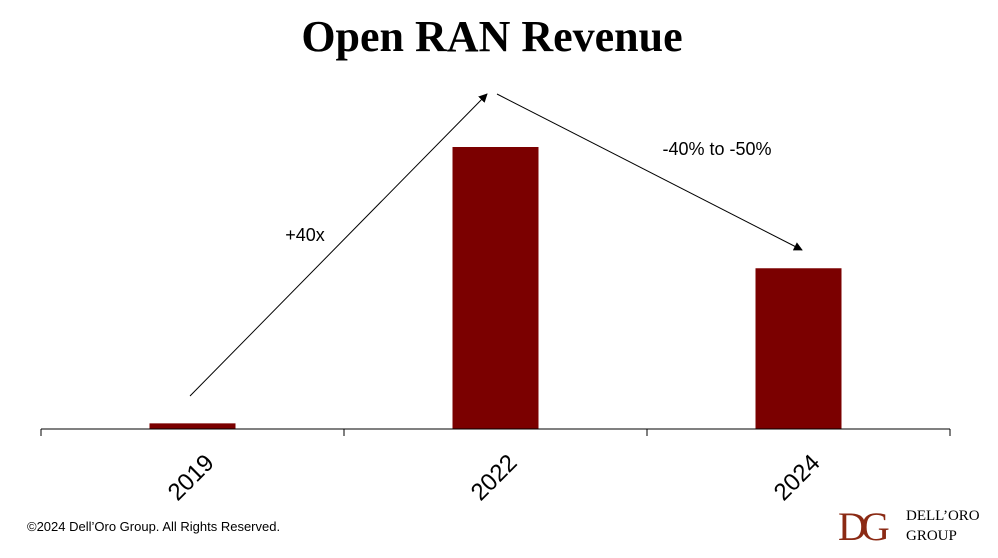  I want to click on logo-line1: DELL’ORO, so click(943, 516).